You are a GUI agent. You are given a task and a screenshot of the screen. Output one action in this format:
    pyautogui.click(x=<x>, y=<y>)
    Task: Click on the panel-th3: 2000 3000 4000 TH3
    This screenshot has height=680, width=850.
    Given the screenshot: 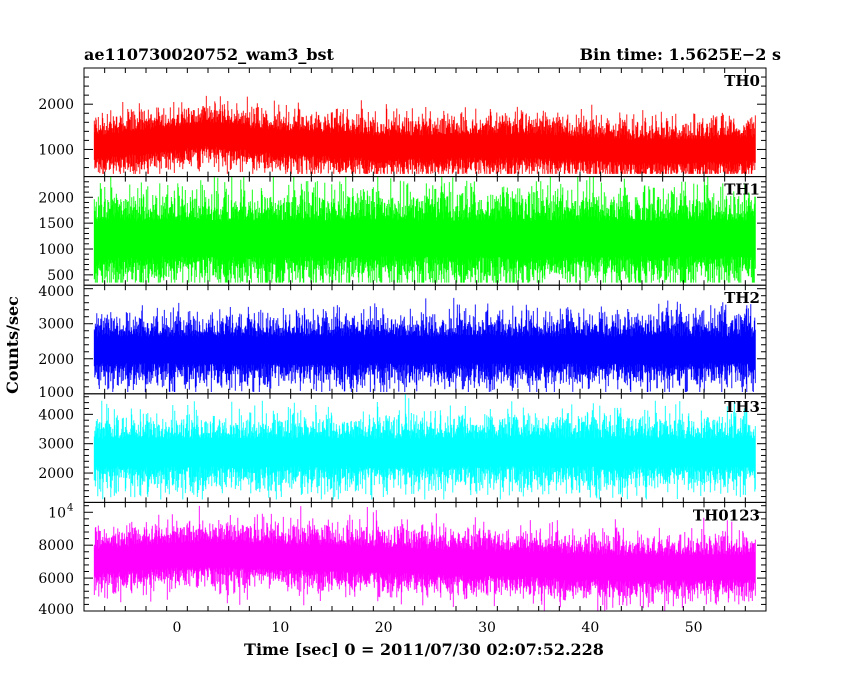 What is the action you would take?
    pyautogui.click(x=402, y=448)
    